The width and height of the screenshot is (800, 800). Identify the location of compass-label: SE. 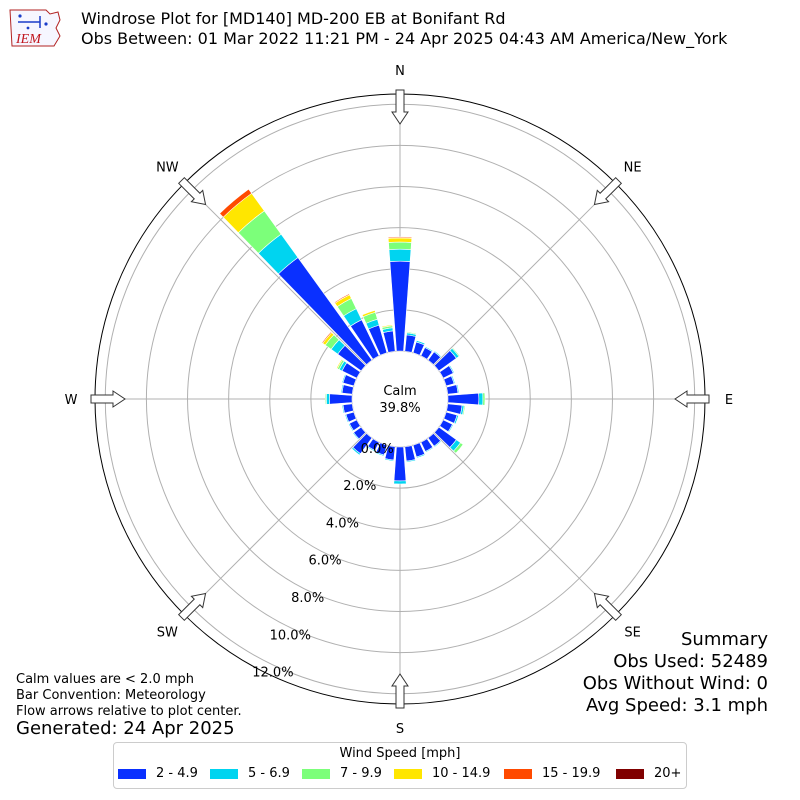
(632, 633).